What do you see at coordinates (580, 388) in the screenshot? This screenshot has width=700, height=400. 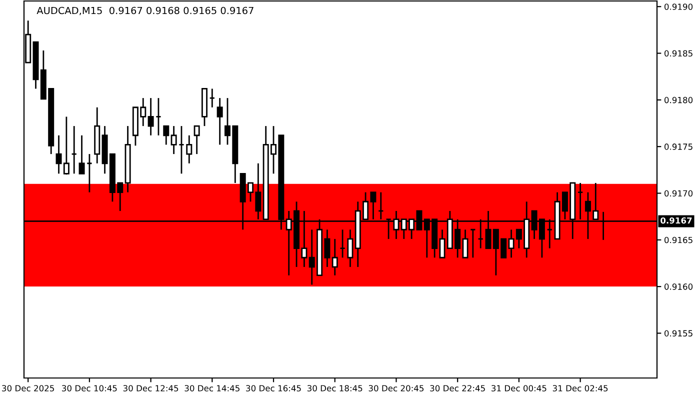 I see `x-tick-label: 31 Dec 02:45` at bounding box center [580, 388].